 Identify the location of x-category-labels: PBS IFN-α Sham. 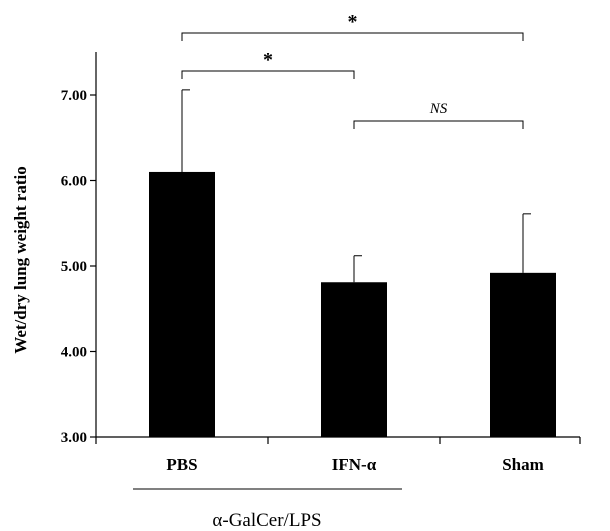
(354, 464).